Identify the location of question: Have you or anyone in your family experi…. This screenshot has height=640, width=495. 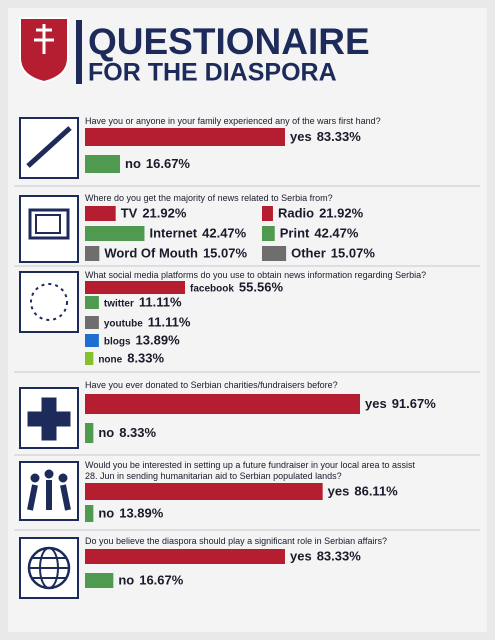
(233, 121).